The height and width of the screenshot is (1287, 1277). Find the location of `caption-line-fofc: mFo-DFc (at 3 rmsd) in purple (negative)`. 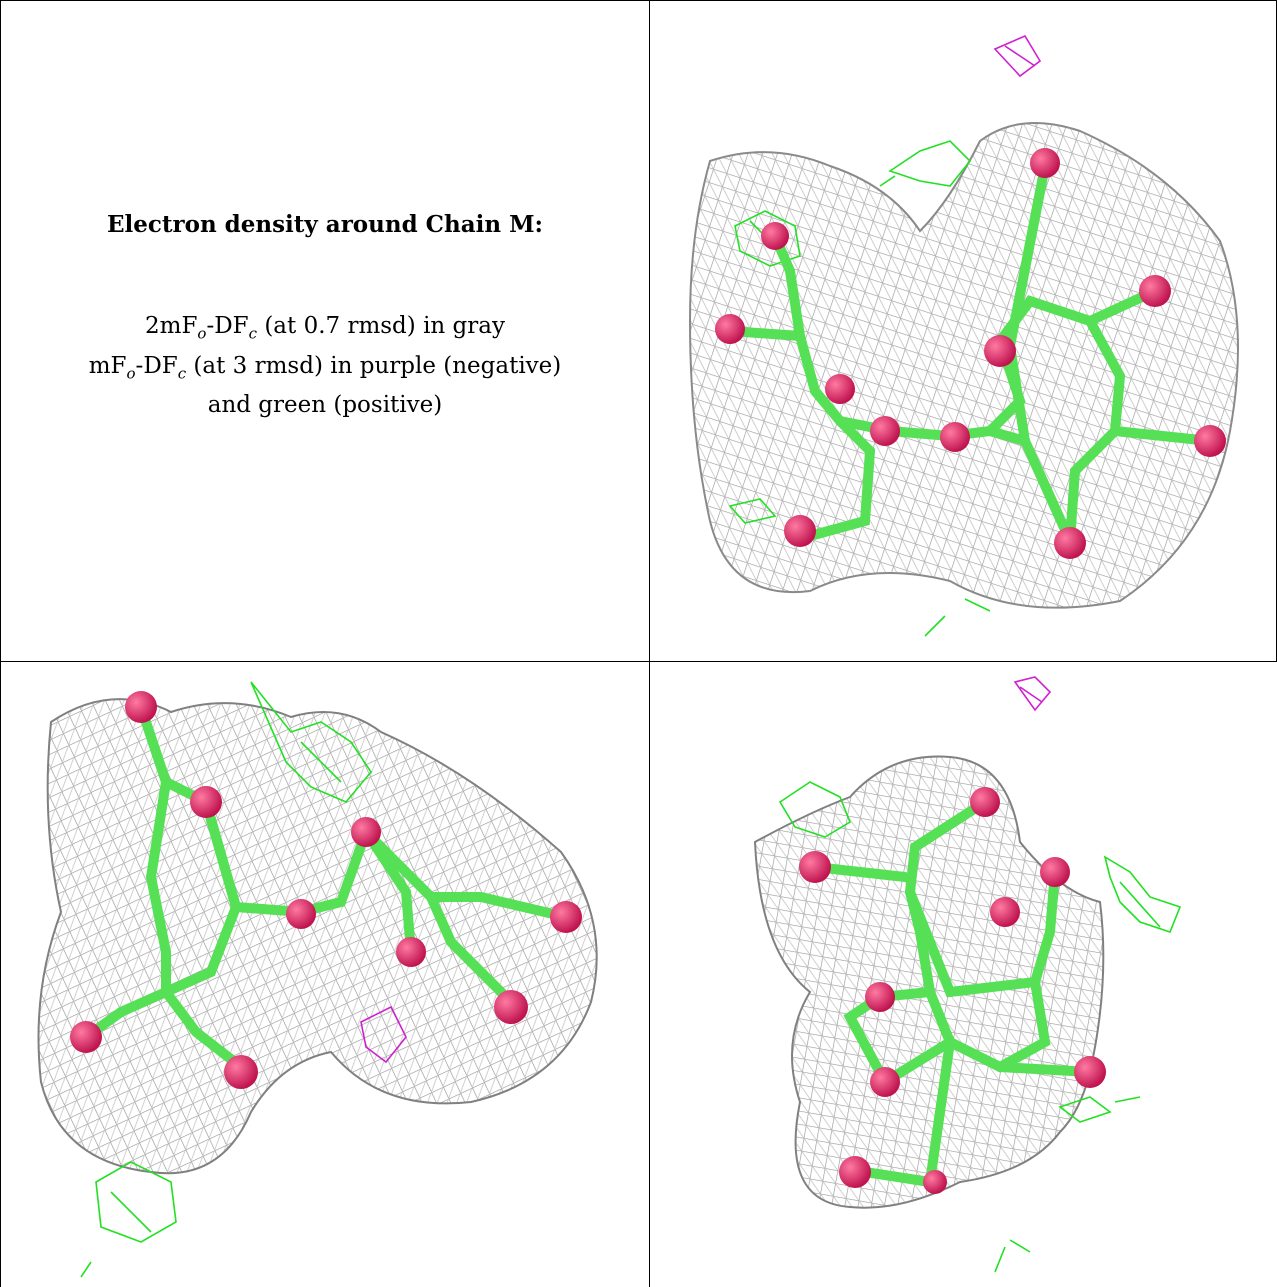

caption-line-fofc: mFo-DFc (at 3 rmsd) in purple (negative) is located at coordinates (325, 370).